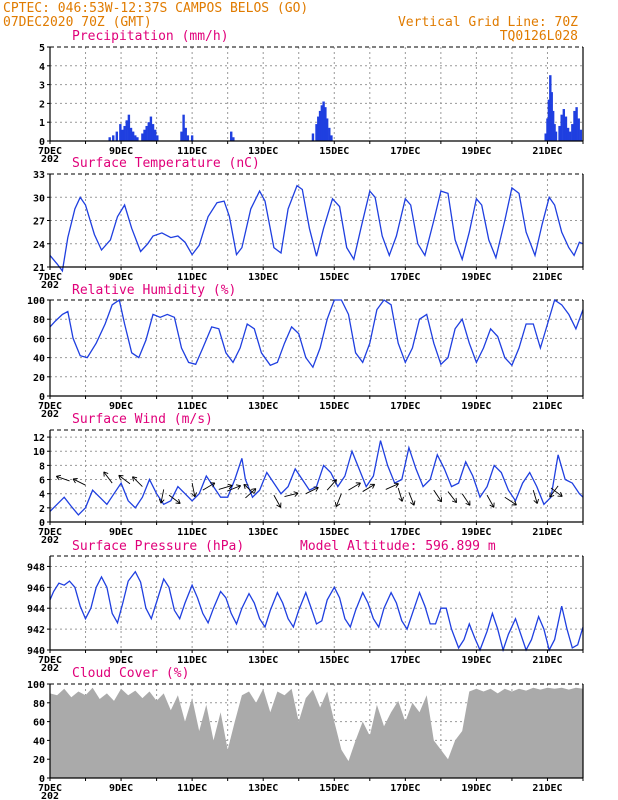 The width and height of the screenshot is (618, 800). What do you see at coordinates (50, 406) in the screenshot?
I see `rh-xtick-label: 7DEC` at bounding box center [50, 406].